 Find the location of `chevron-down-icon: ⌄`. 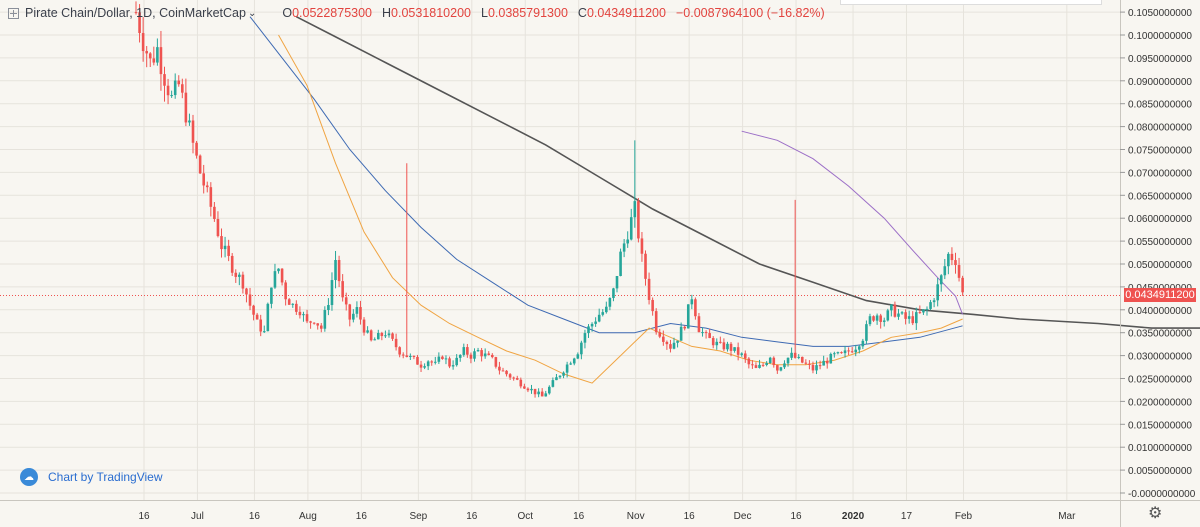

chevron-down-icon: ⌄ is located at coordinates (252, 13).